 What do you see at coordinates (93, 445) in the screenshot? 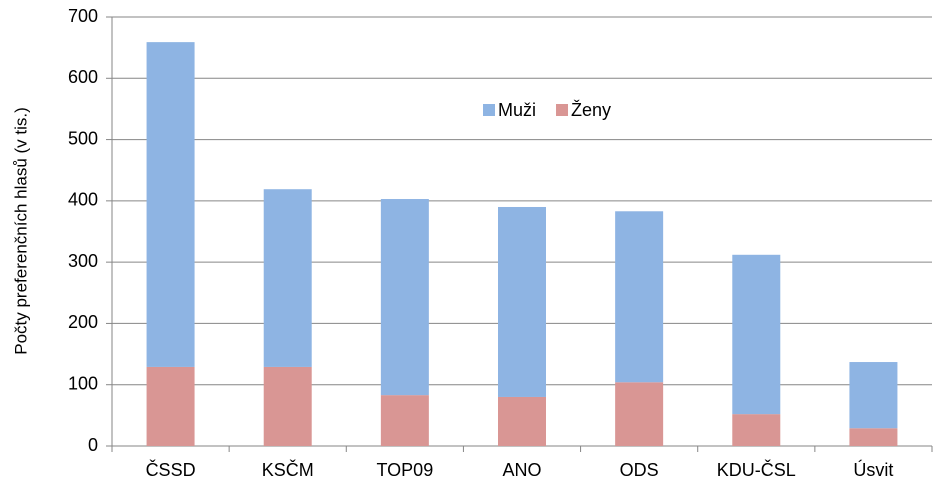
I see `y-tick-label: 0` at bounding box center [93, 445].